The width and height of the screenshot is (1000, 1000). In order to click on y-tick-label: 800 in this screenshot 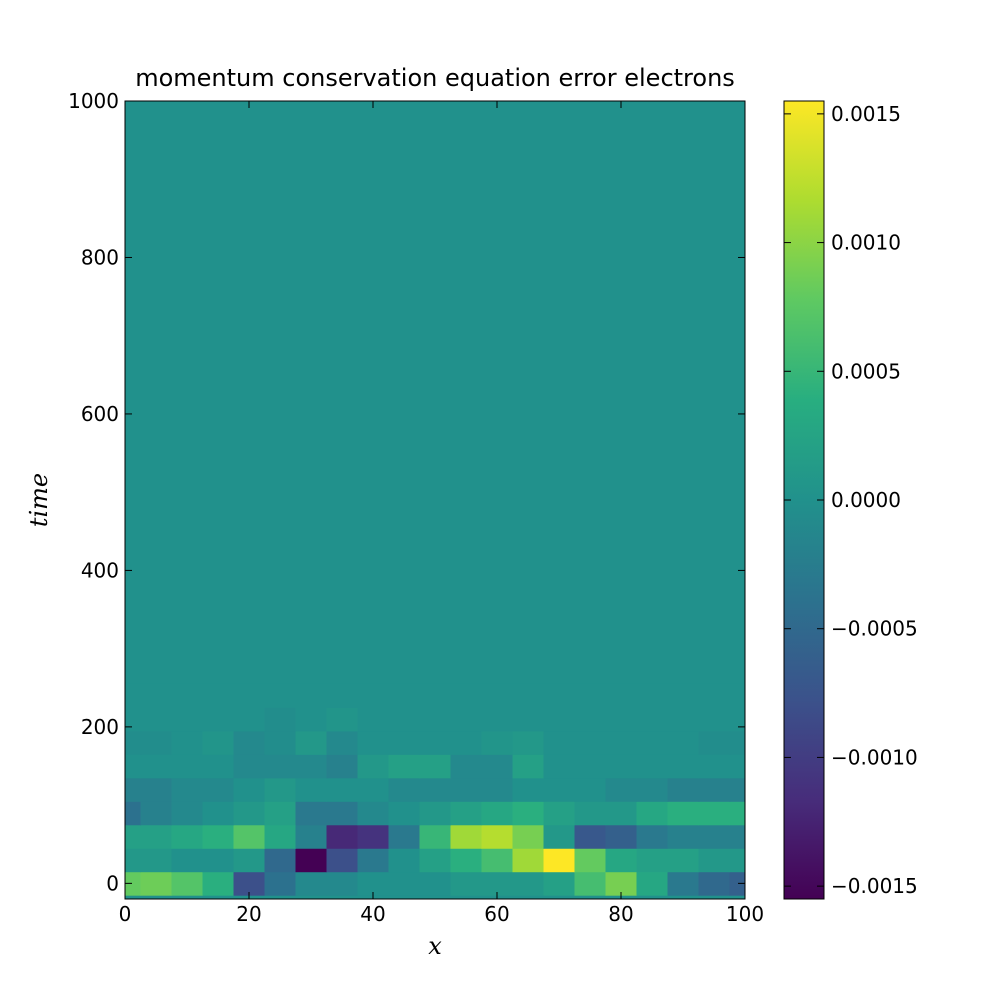, I will do `click(100, 257)`.